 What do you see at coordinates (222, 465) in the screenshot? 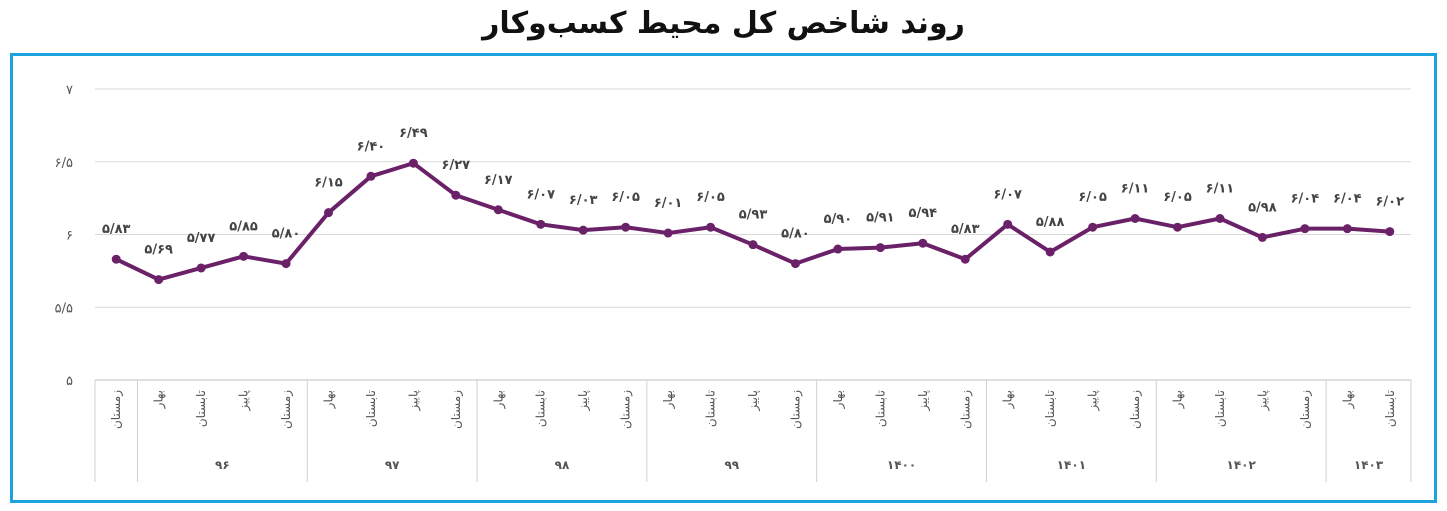
I see `year-label: ۹۶` at bounding box center [222, 465].